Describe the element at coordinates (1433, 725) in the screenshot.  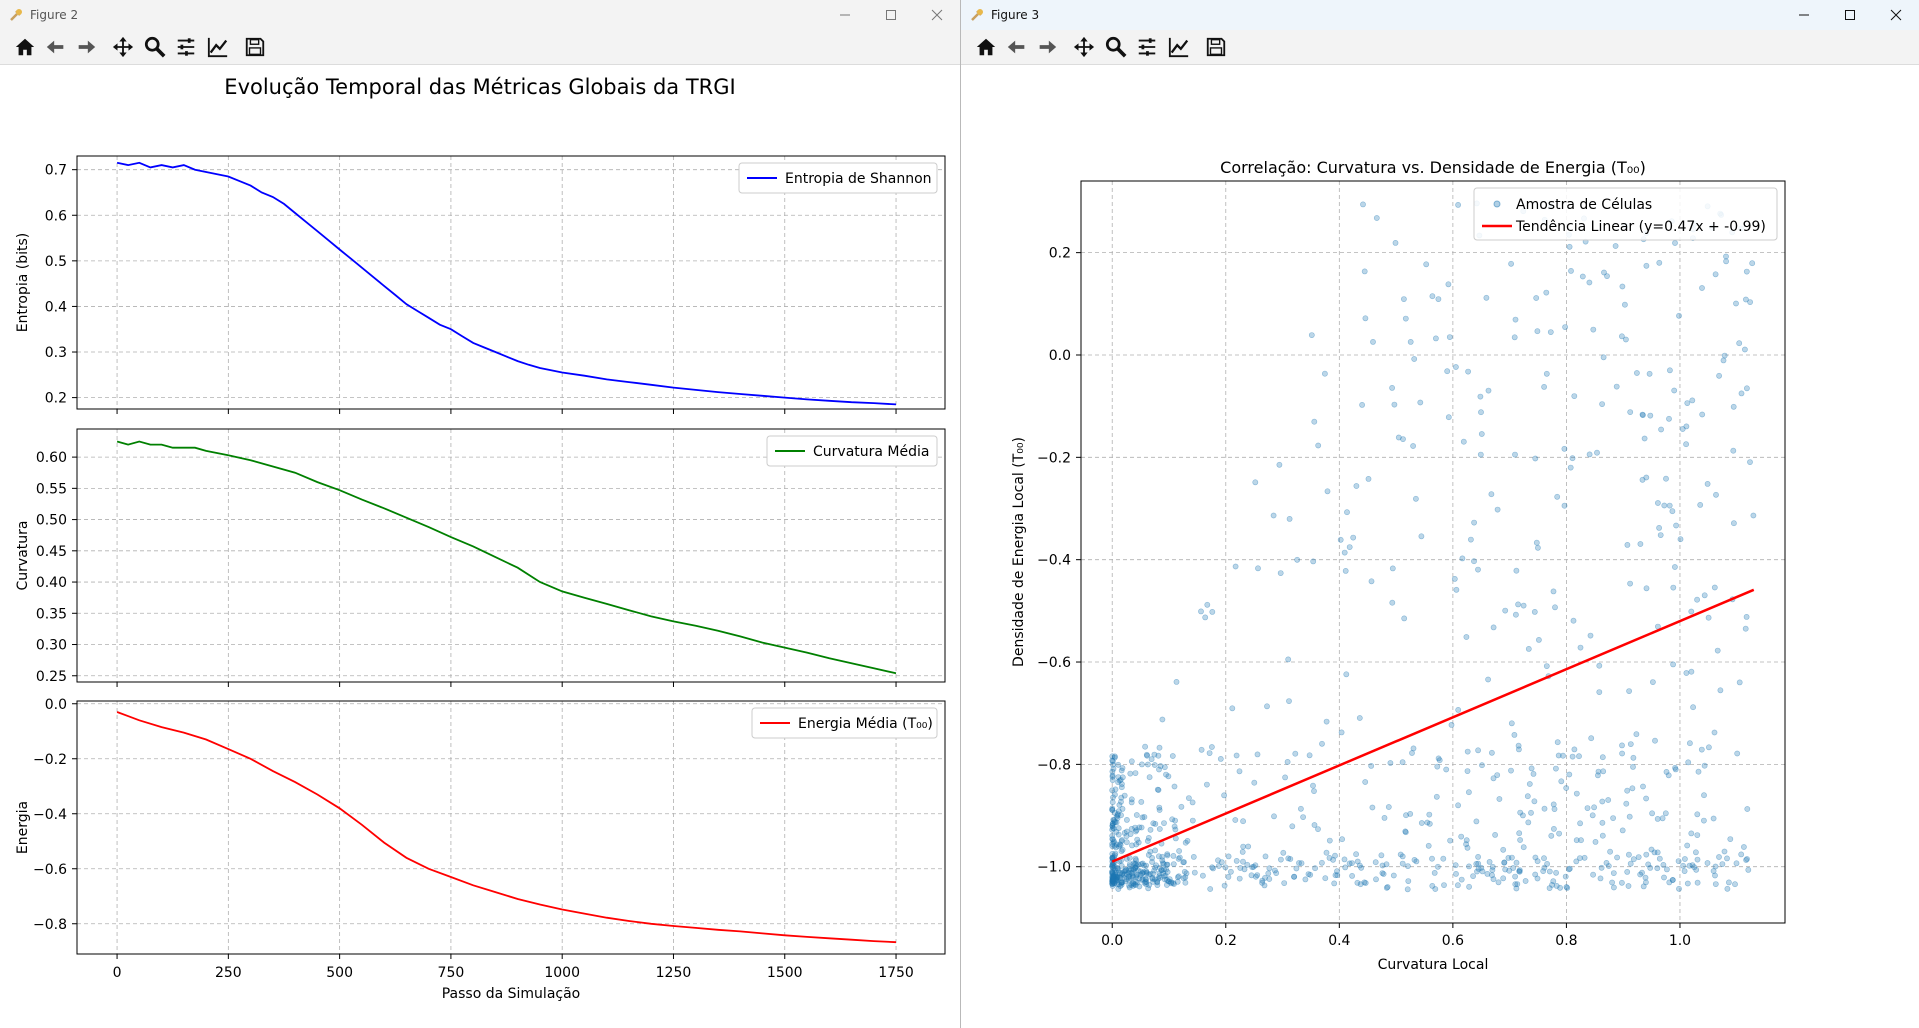
I see `trend-line` at that location.